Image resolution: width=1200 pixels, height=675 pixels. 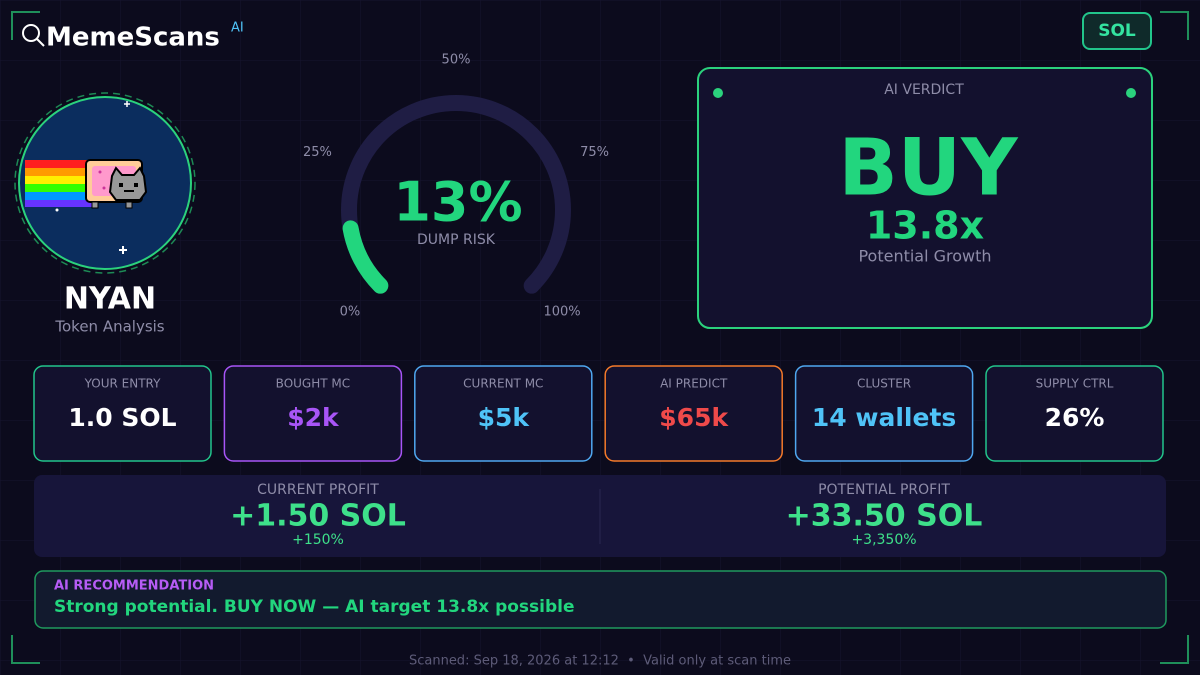 What do you see at coordinates (884, 490) in the screenshot?
I see `profit-label: POTENTIAL PROFIT` at bounding box center [884, 490].